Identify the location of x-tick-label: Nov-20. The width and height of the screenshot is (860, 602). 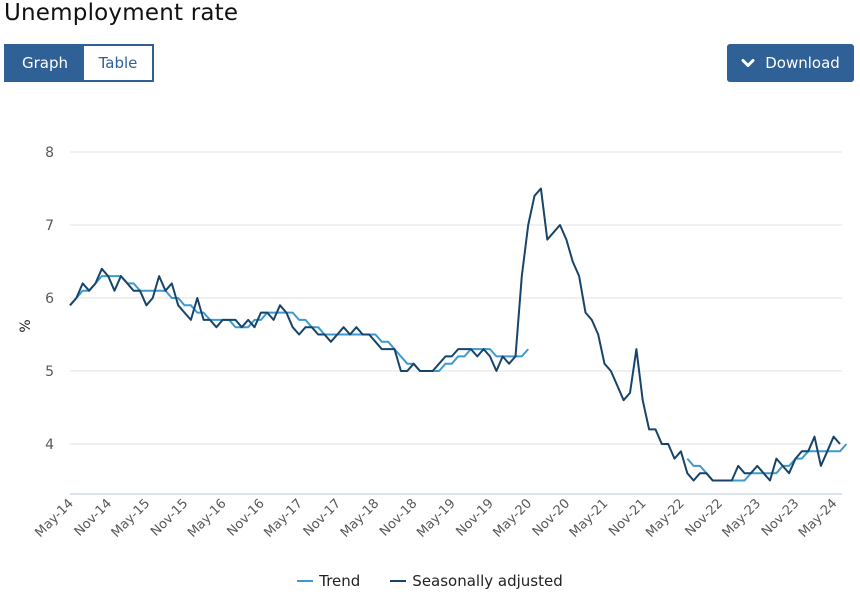
(551, 517).